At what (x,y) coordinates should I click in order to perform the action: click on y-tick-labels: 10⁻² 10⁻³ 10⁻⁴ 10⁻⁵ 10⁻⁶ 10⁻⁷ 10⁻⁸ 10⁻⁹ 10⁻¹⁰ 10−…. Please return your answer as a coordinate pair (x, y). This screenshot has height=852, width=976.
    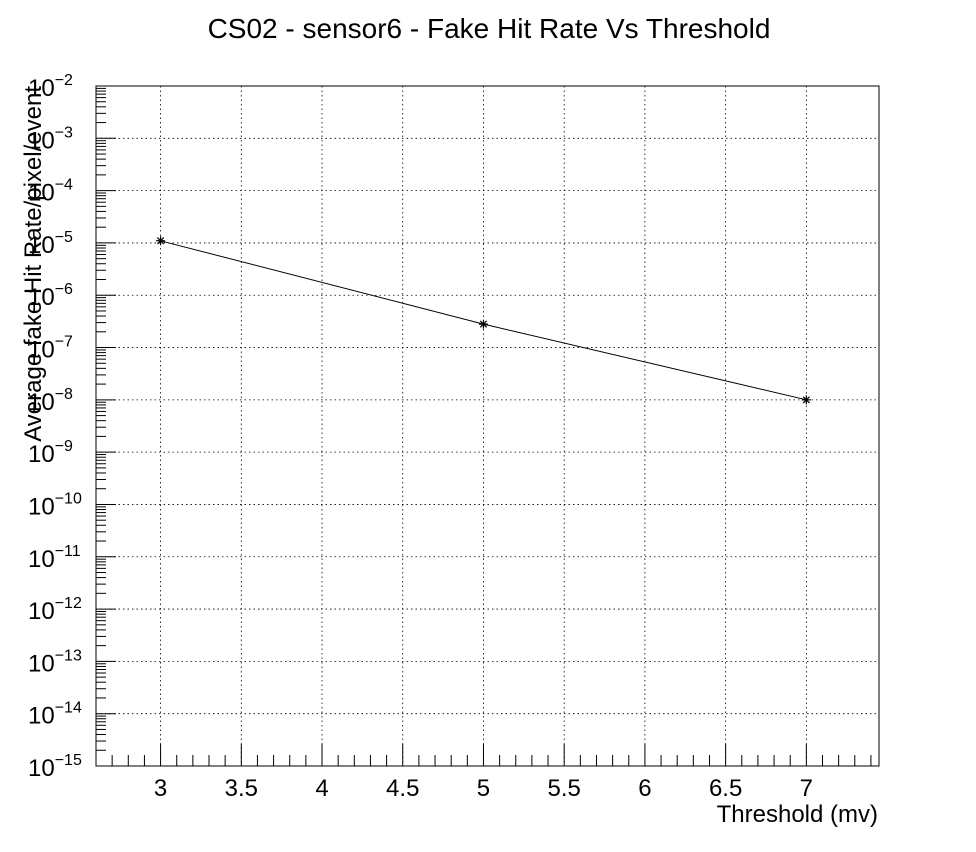
    Looking at the image, I should click on (55, 427).